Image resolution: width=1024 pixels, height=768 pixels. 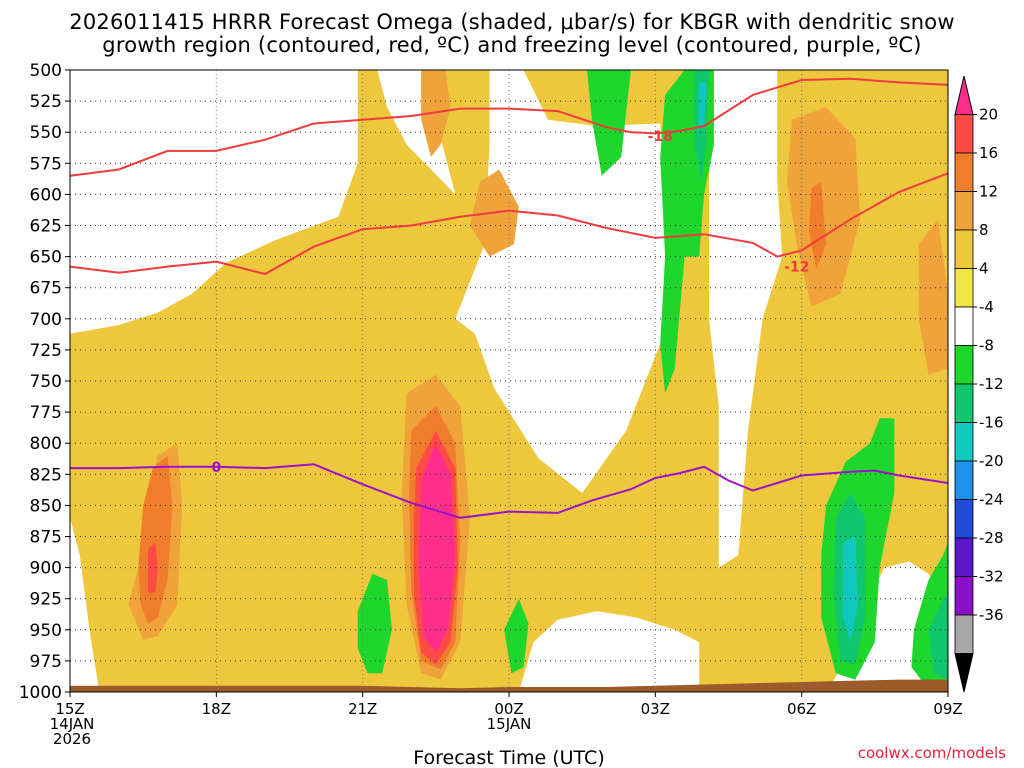 What do you see at coordinates (931, 753) in the screenshot?
I see `credit-link: coolwx.com/models` at bounding box center [931, 753].